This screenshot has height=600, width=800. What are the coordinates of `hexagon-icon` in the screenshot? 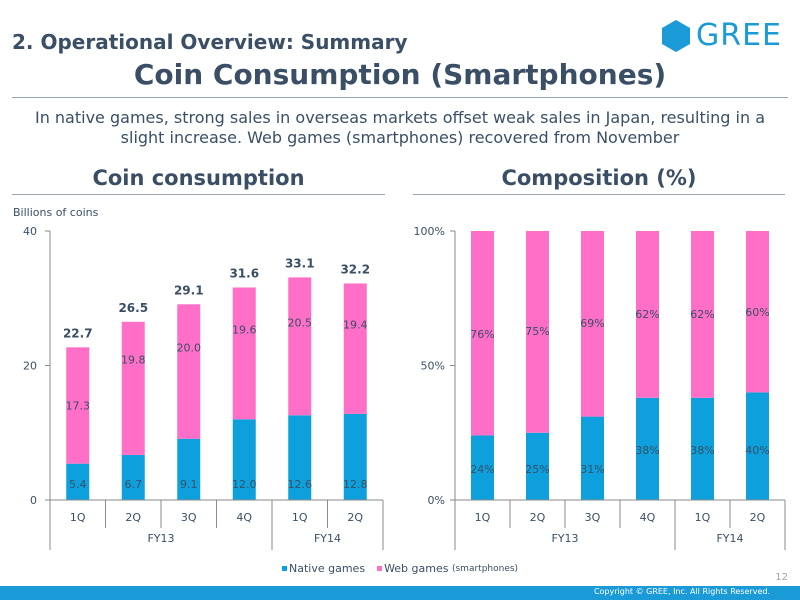 It's located at (676, 35).